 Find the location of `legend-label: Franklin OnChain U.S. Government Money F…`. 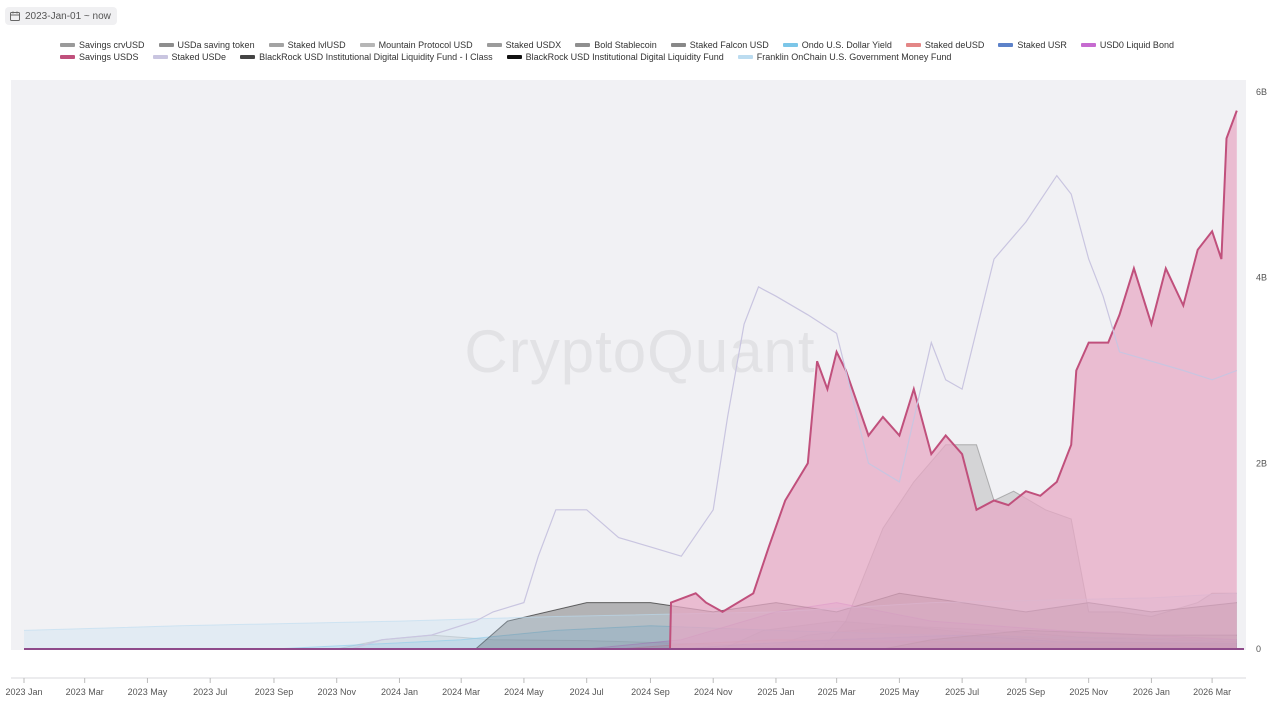

legend-label: Franklin OnChain U.S. Government Money F… is located at coordinates (854, 57).